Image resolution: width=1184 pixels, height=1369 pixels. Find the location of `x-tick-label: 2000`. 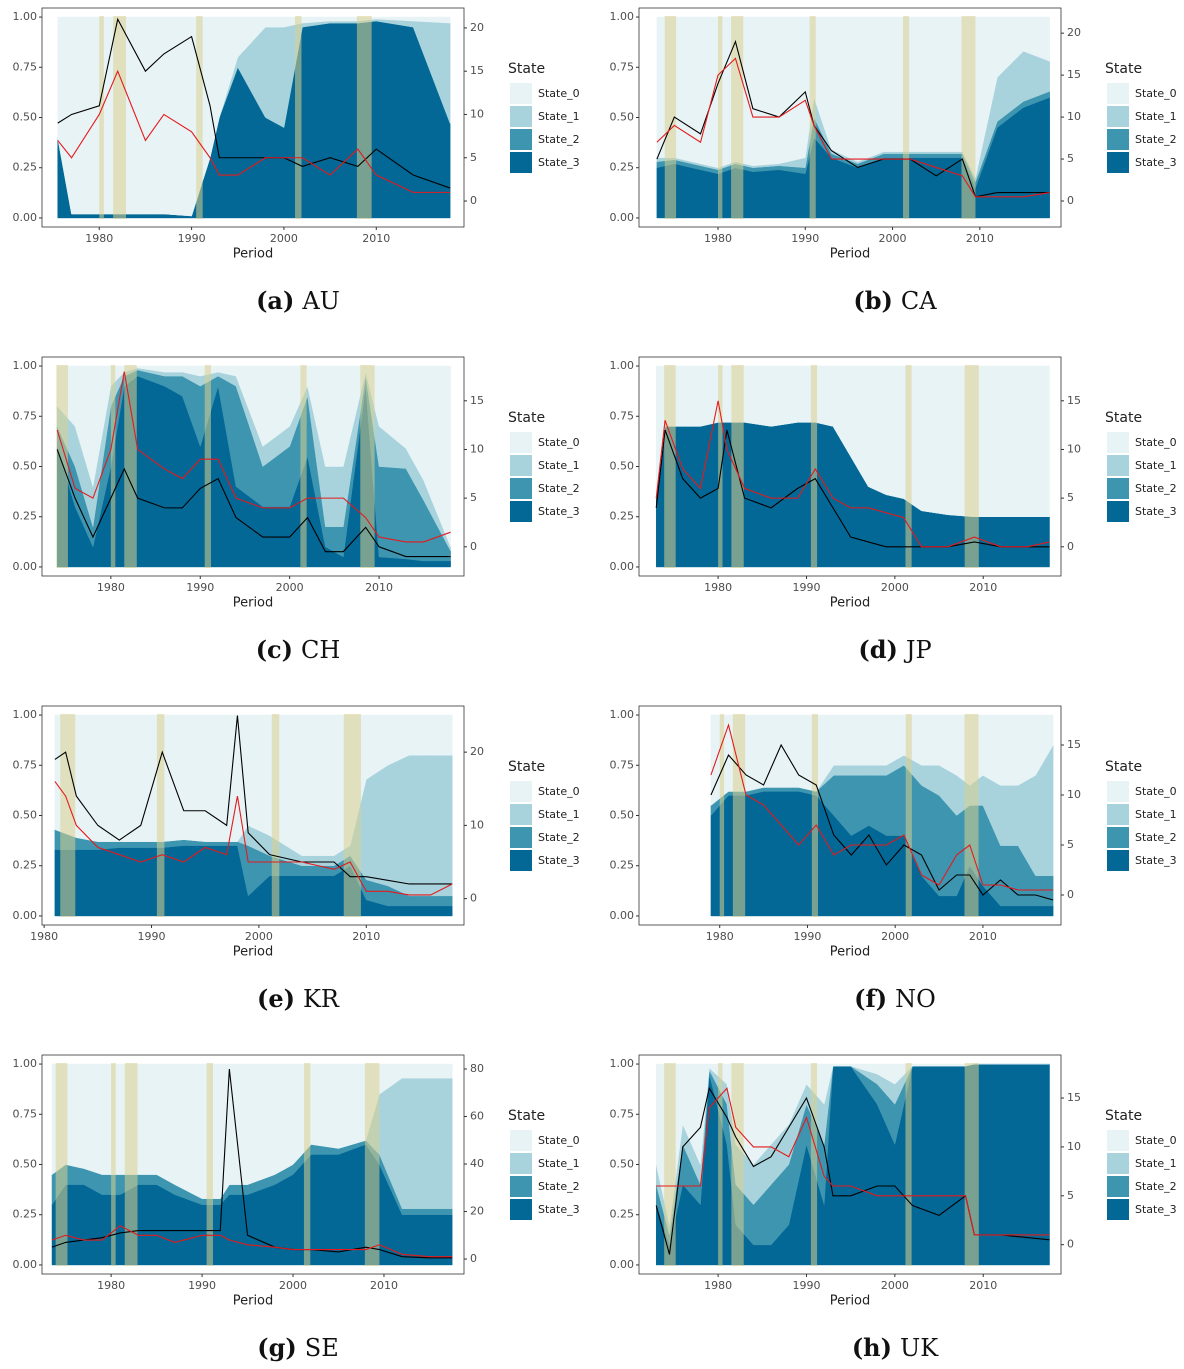

x-tick-label: 2000 is located at coordinates (293, 1285).